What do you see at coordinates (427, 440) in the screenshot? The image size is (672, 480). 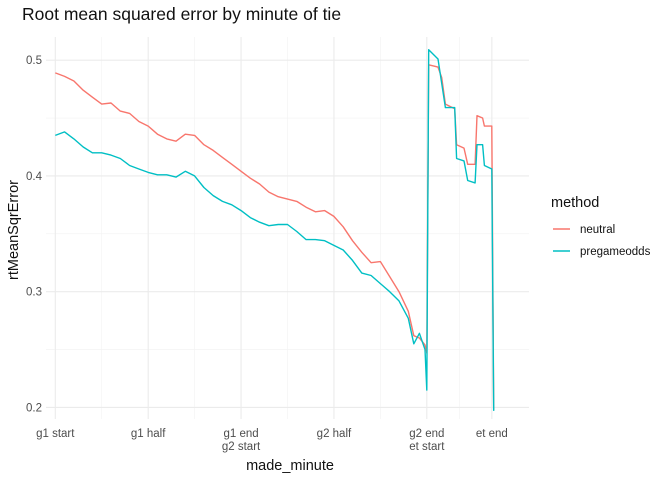 I see `x-tick-label: g2 end et start` at bounding box center [427, 440].